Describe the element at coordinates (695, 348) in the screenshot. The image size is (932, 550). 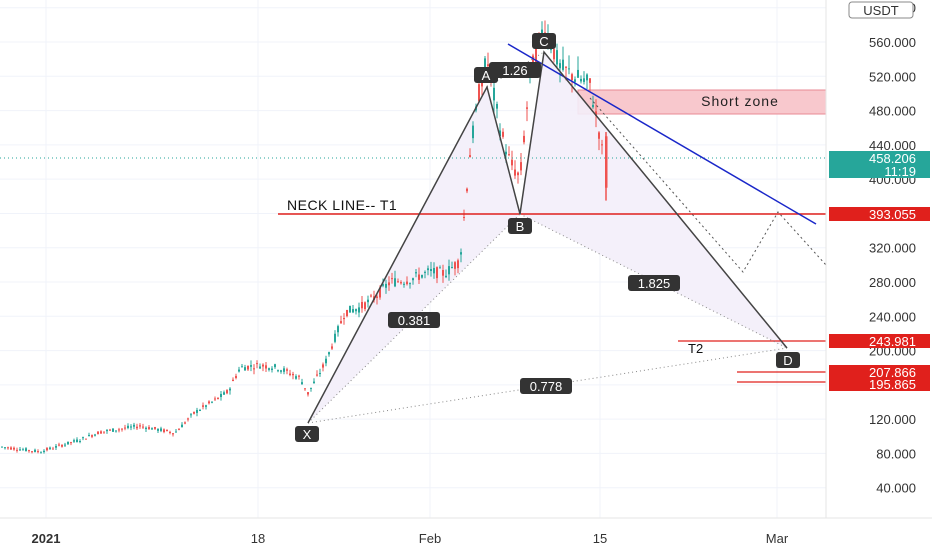
I see `t2-label: T2` at that location.